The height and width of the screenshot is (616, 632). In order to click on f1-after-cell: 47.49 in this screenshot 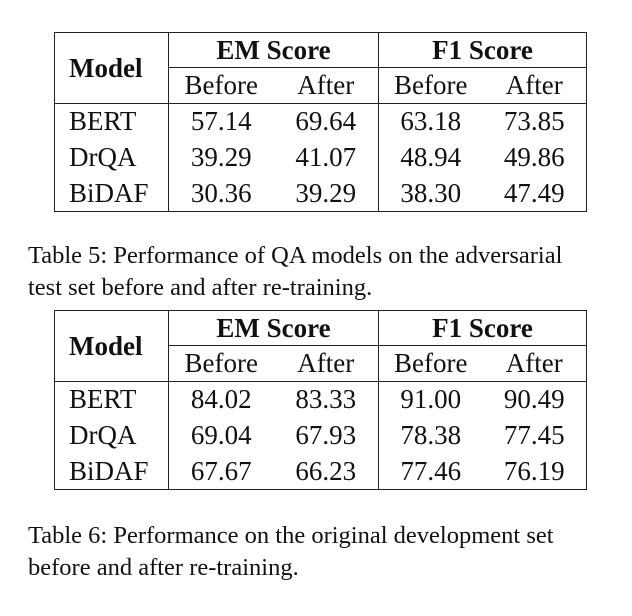, I will do `click(534, 192)`.